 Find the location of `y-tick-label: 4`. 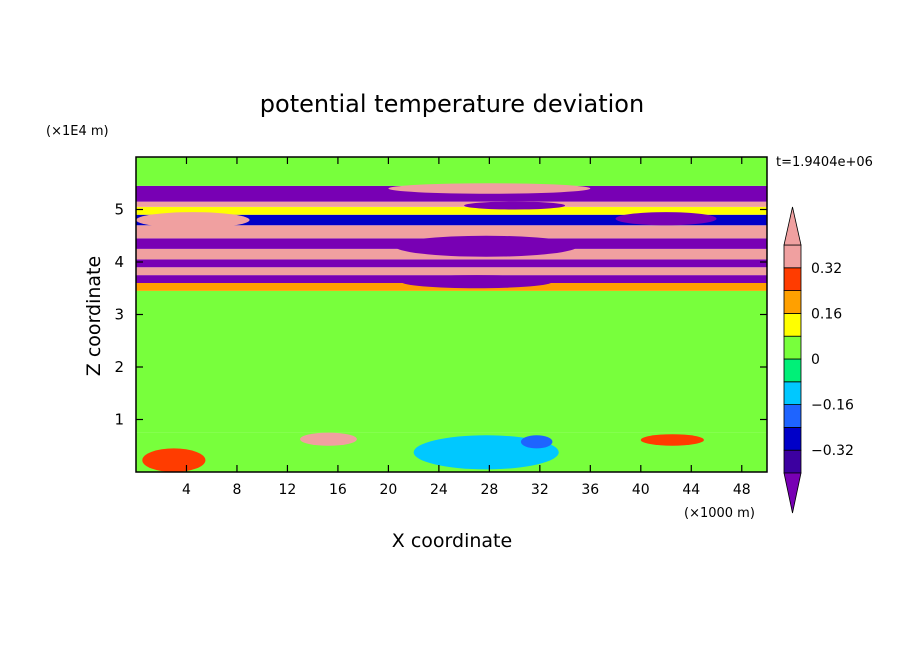

y-tick-label: 4 is located at coordinates (119, 262).